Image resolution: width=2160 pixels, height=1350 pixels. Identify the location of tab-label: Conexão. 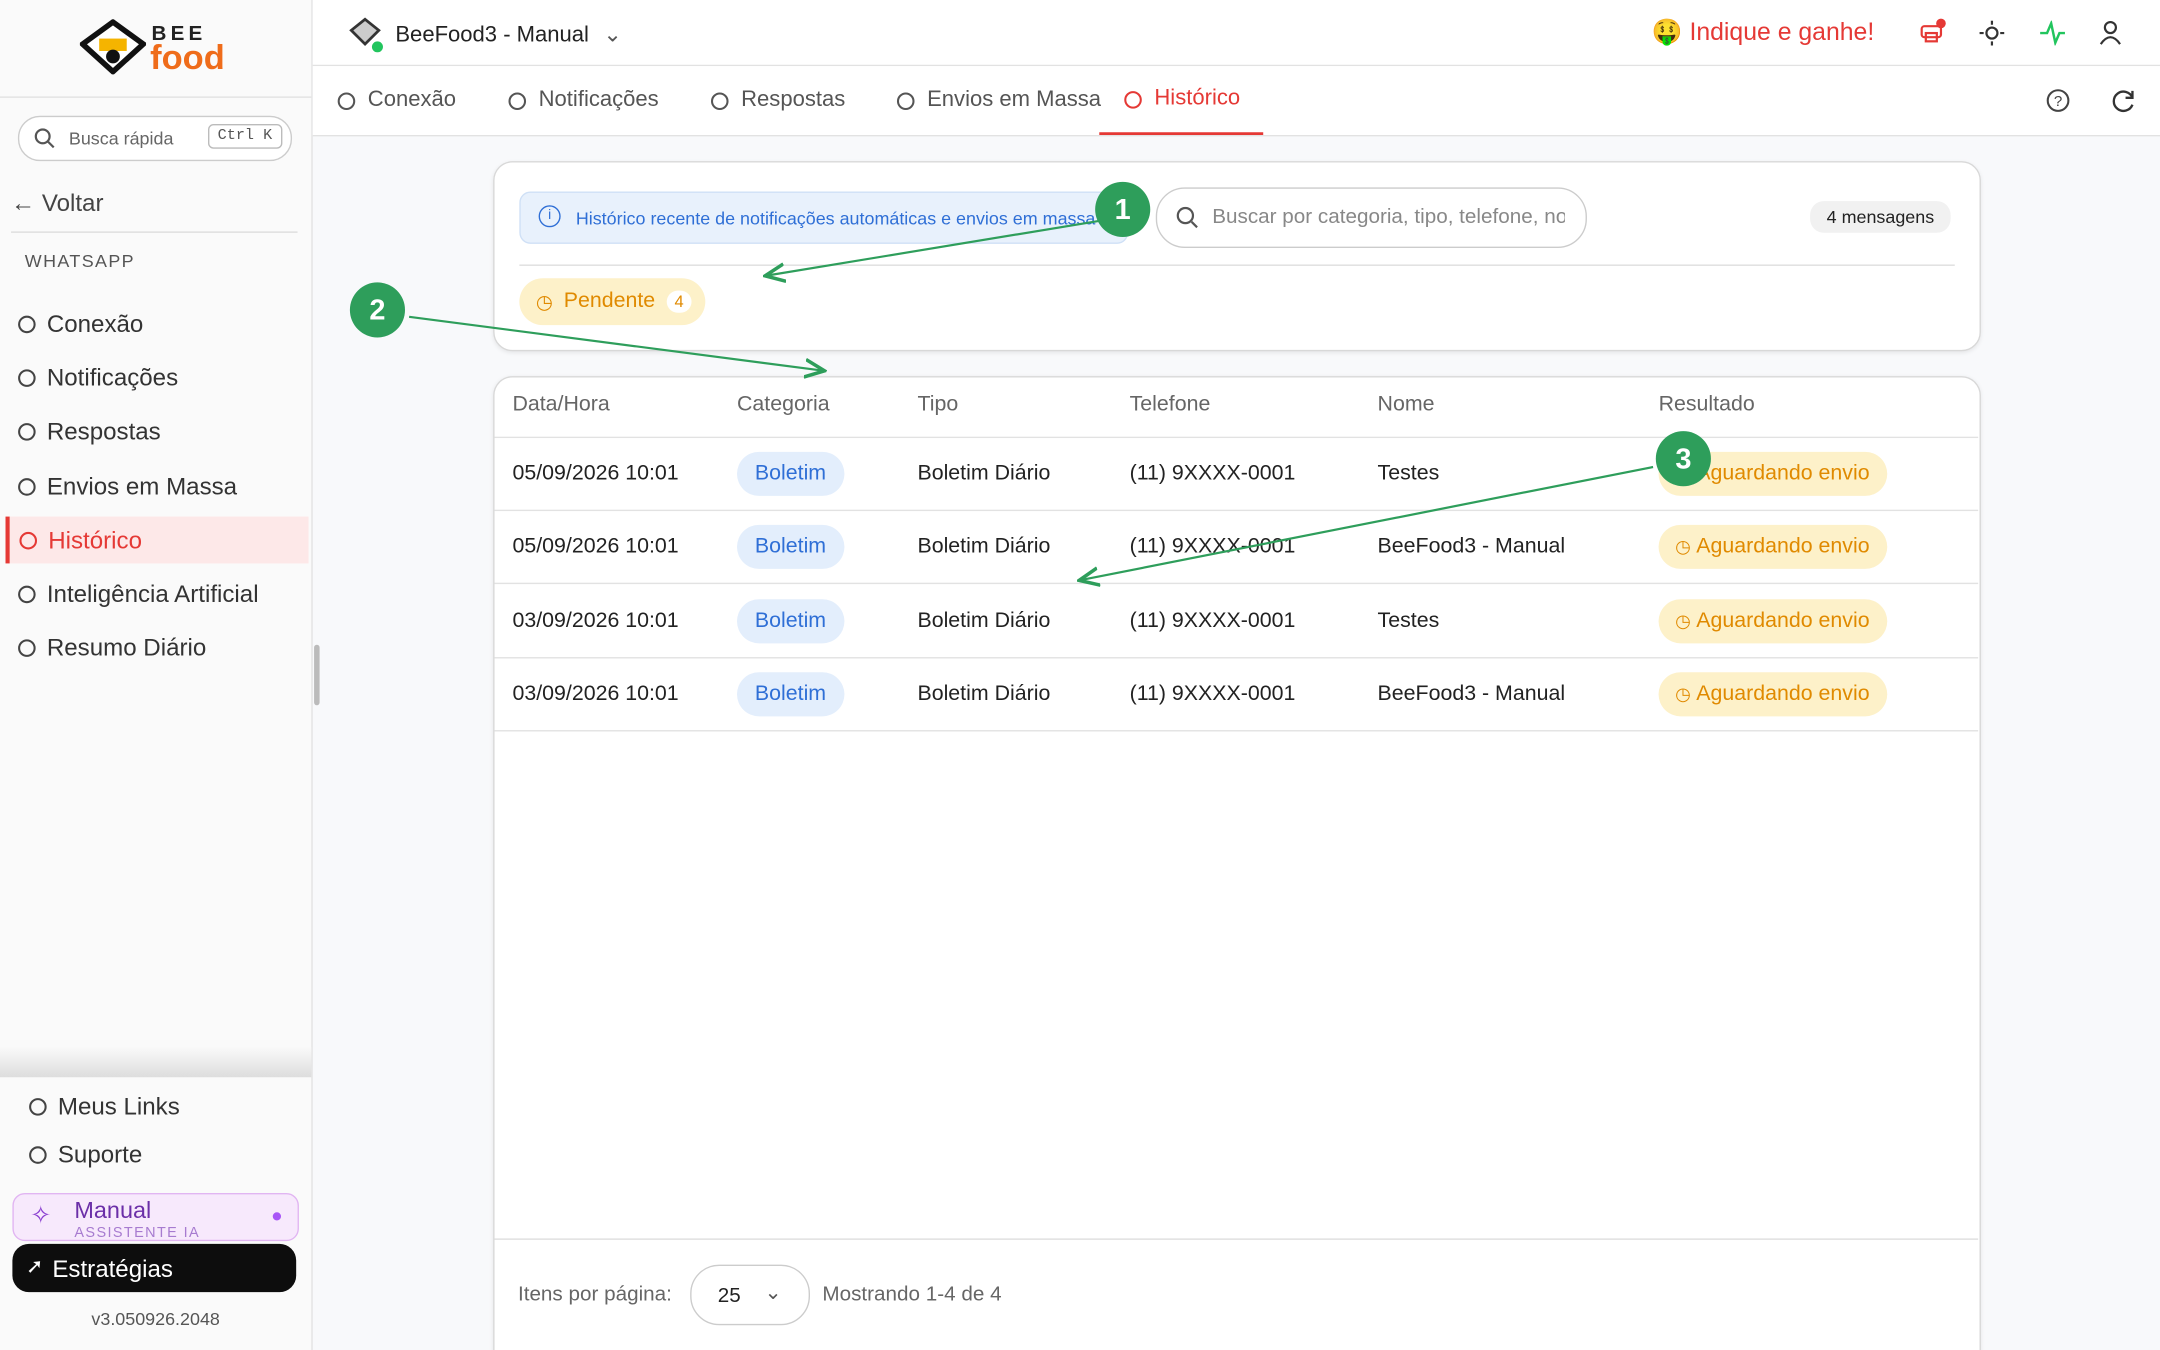
(412, 100).